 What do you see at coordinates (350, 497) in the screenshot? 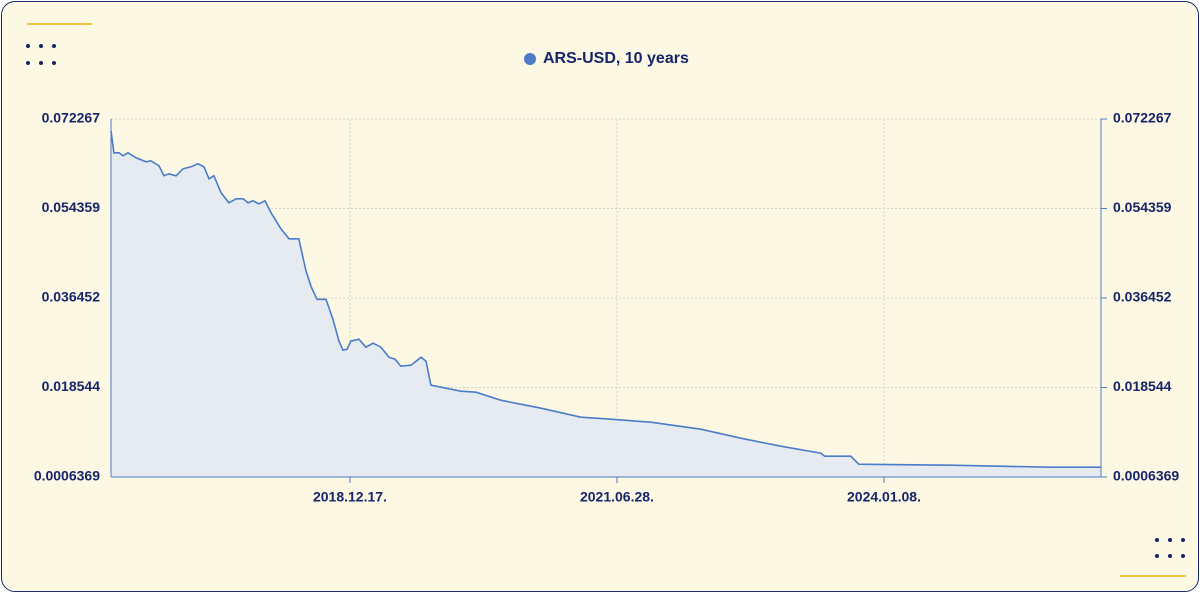
I see `x-tick-label: 2018.12.17.` at bounding box center [350, 497].